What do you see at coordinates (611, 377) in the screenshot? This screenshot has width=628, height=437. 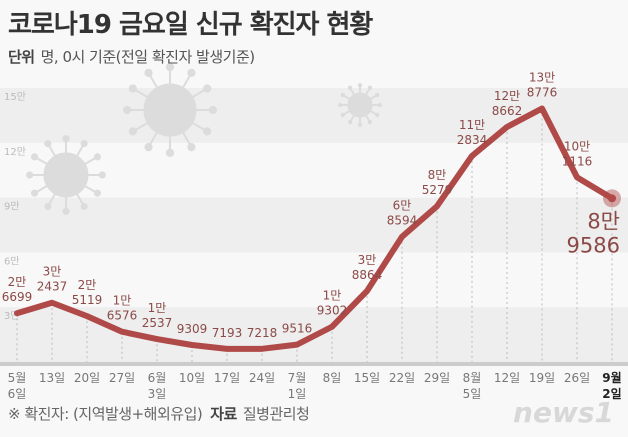 I see `x-tick-label: 9월` at bounding box center [611, 377].